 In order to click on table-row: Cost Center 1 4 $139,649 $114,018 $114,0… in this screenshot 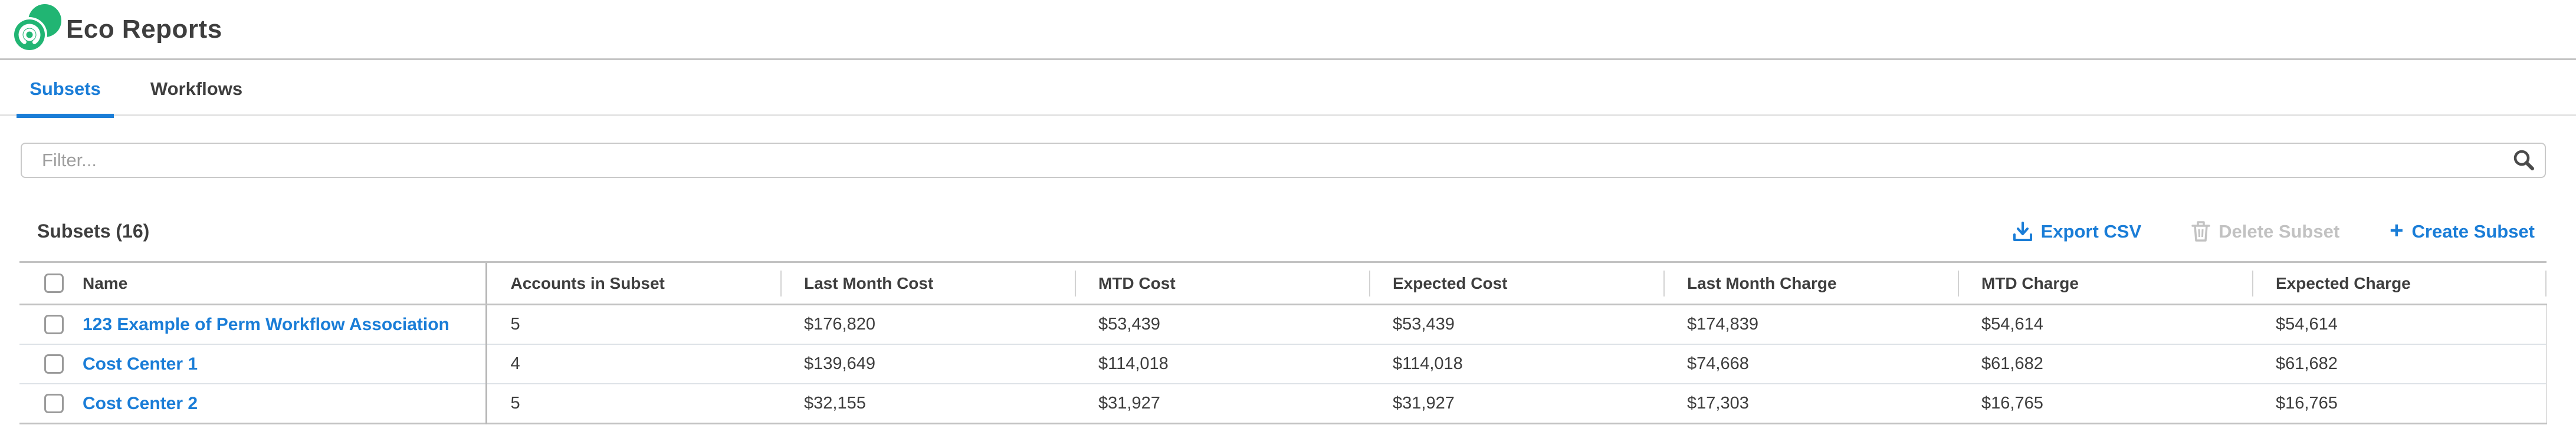, I will do `click(1283, 364)`.